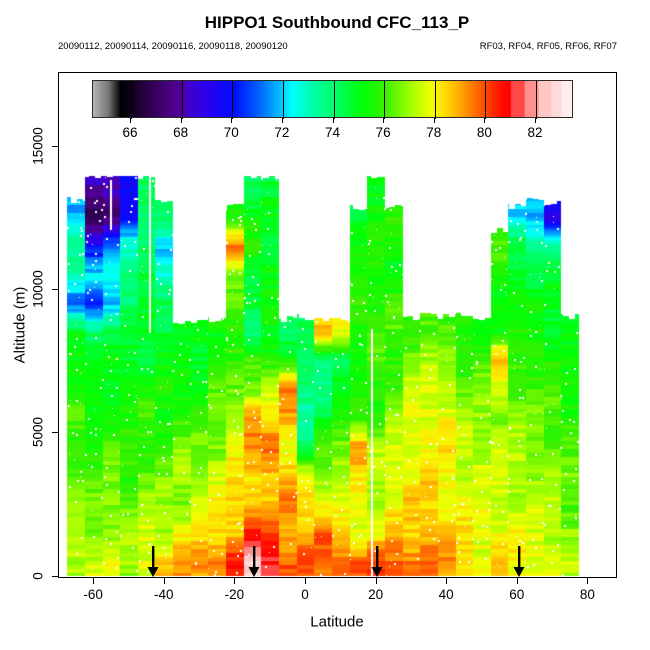 This screenshot has height=650, width=650. Describe the element at coordinates (130, 132) in the screenshot. I see `colorbar-tick-label: 66` at that location.